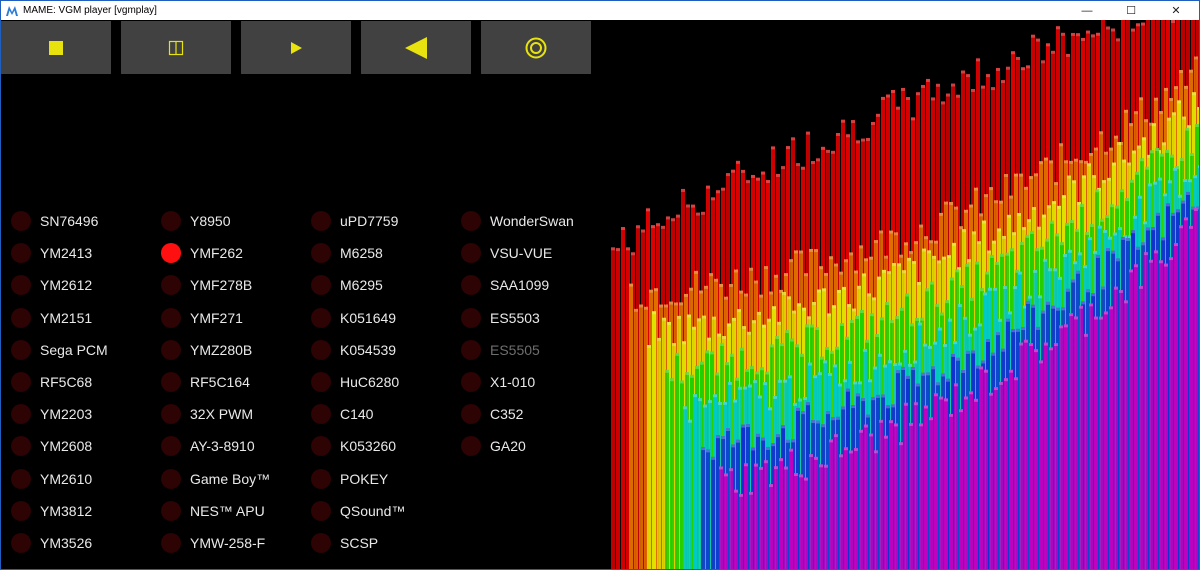  I want to click on chip-toggle: M6258, so click(347, 253).